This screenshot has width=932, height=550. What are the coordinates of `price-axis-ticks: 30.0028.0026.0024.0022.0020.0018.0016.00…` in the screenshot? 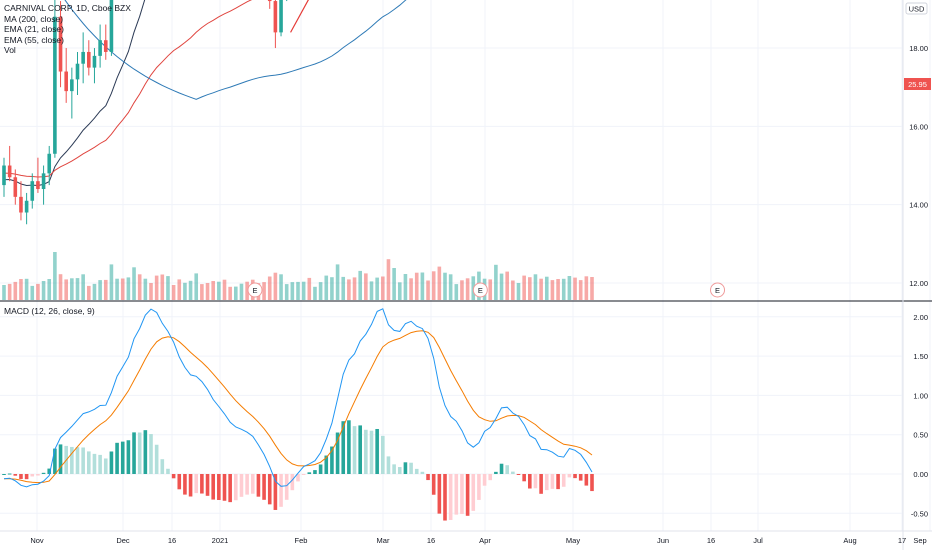 It's located at (918, 166).